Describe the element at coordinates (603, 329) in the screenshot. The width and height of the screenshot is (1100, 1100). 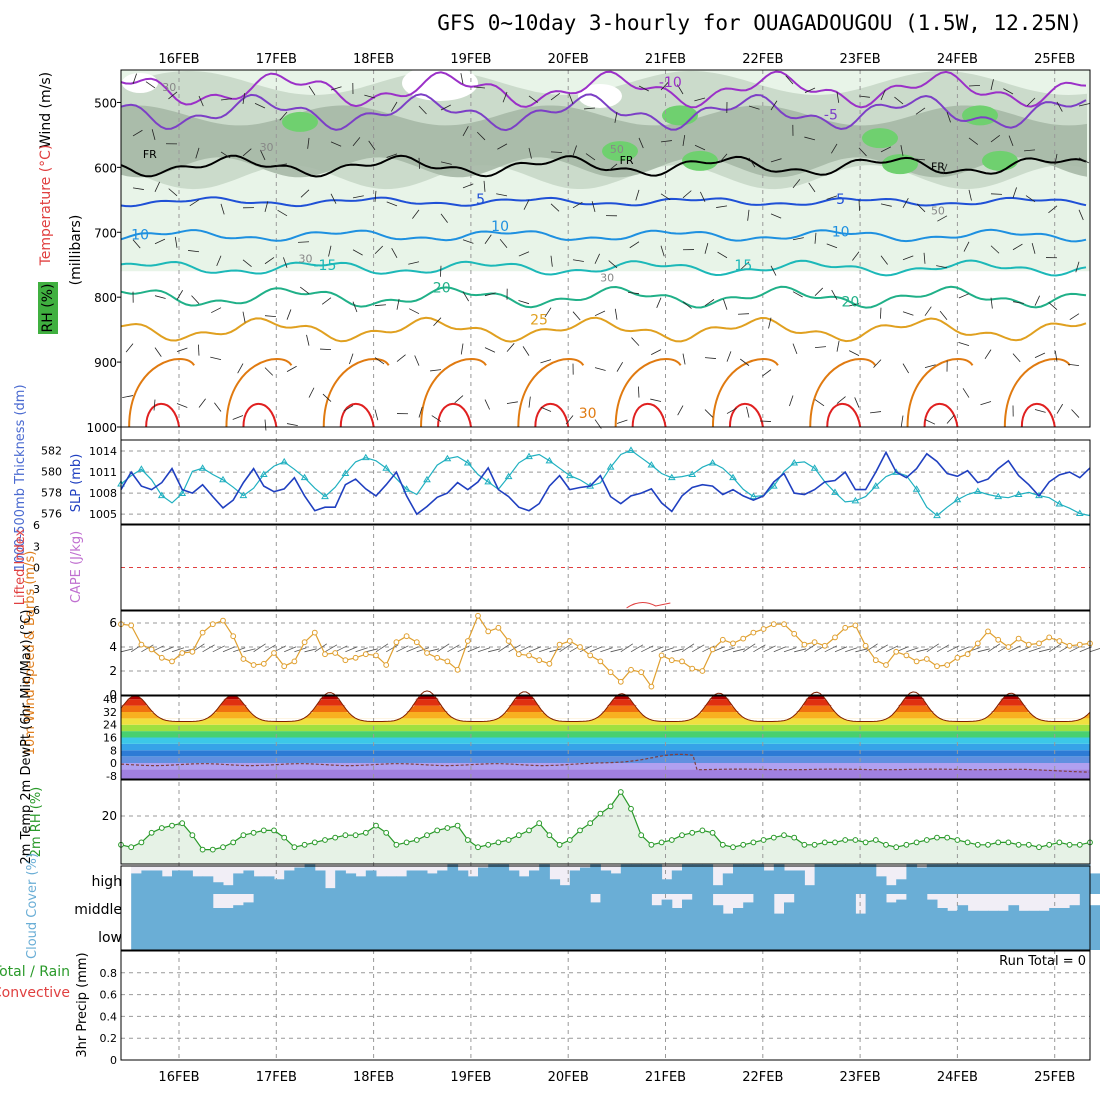
I see `temp-contour` at that location.